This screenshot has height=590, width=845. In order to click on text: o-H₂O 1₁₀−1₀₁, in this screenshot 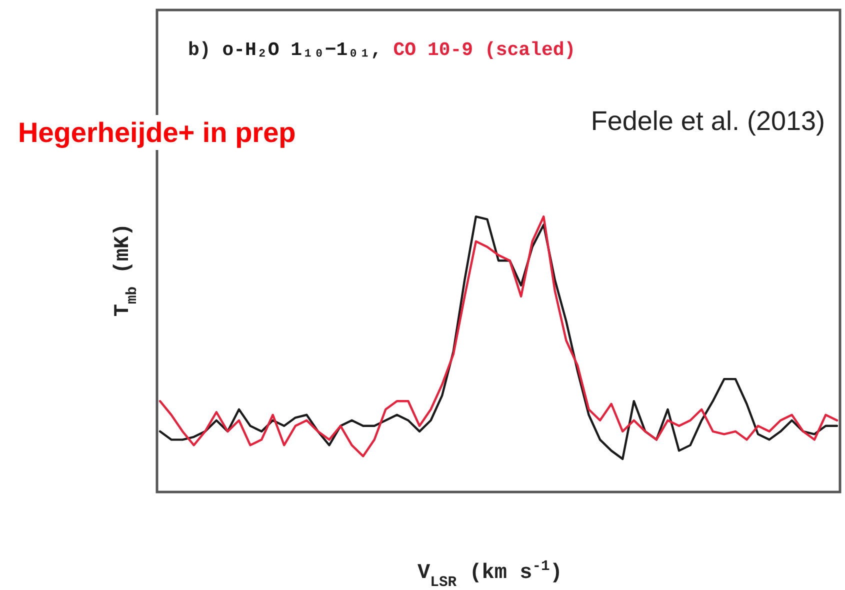, I will do `click(302, 50)`.